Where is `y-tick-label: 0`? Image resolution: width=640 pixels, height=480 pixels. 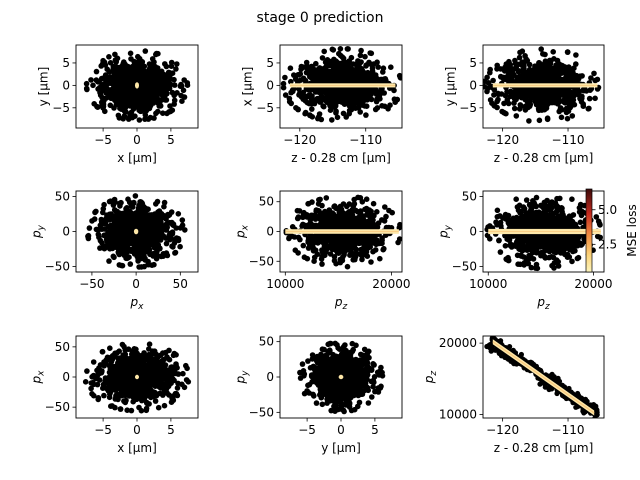 y-tick-label: 0 is located at coordinates (270, 85).